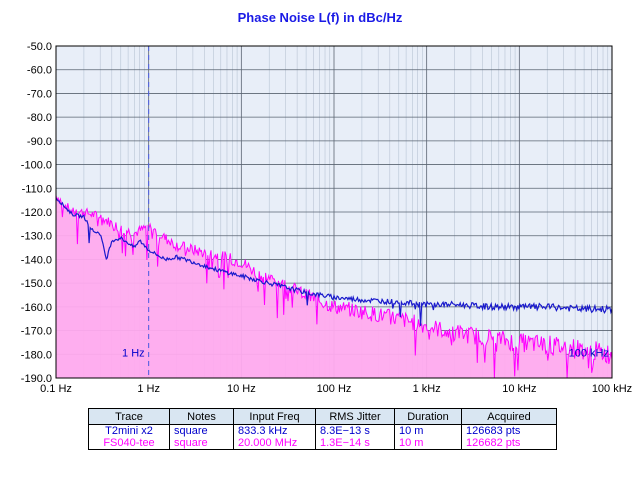  Describe the element at coordinates (129, 430) in the screenshot. I see `legend-trace-name: T2mini x2` at that location.